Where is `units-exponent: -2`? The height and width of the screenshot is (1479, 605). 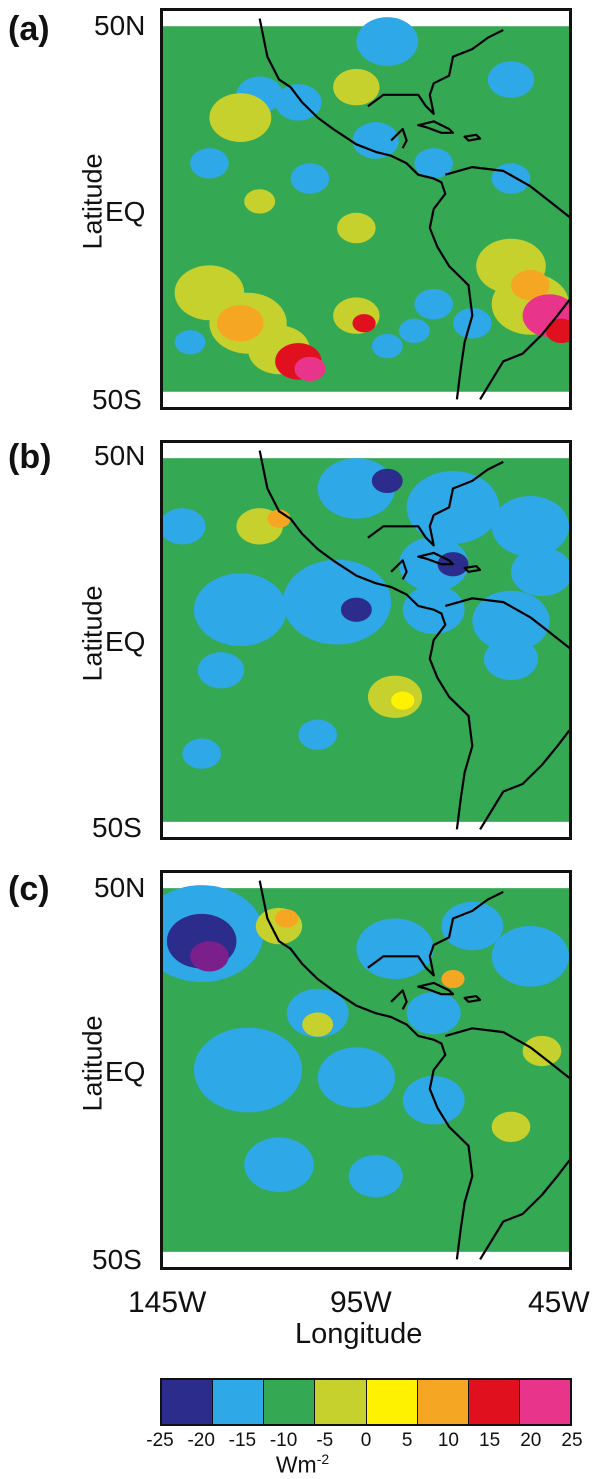
units-exponent: -2 is located at coordinates (323, 1459).